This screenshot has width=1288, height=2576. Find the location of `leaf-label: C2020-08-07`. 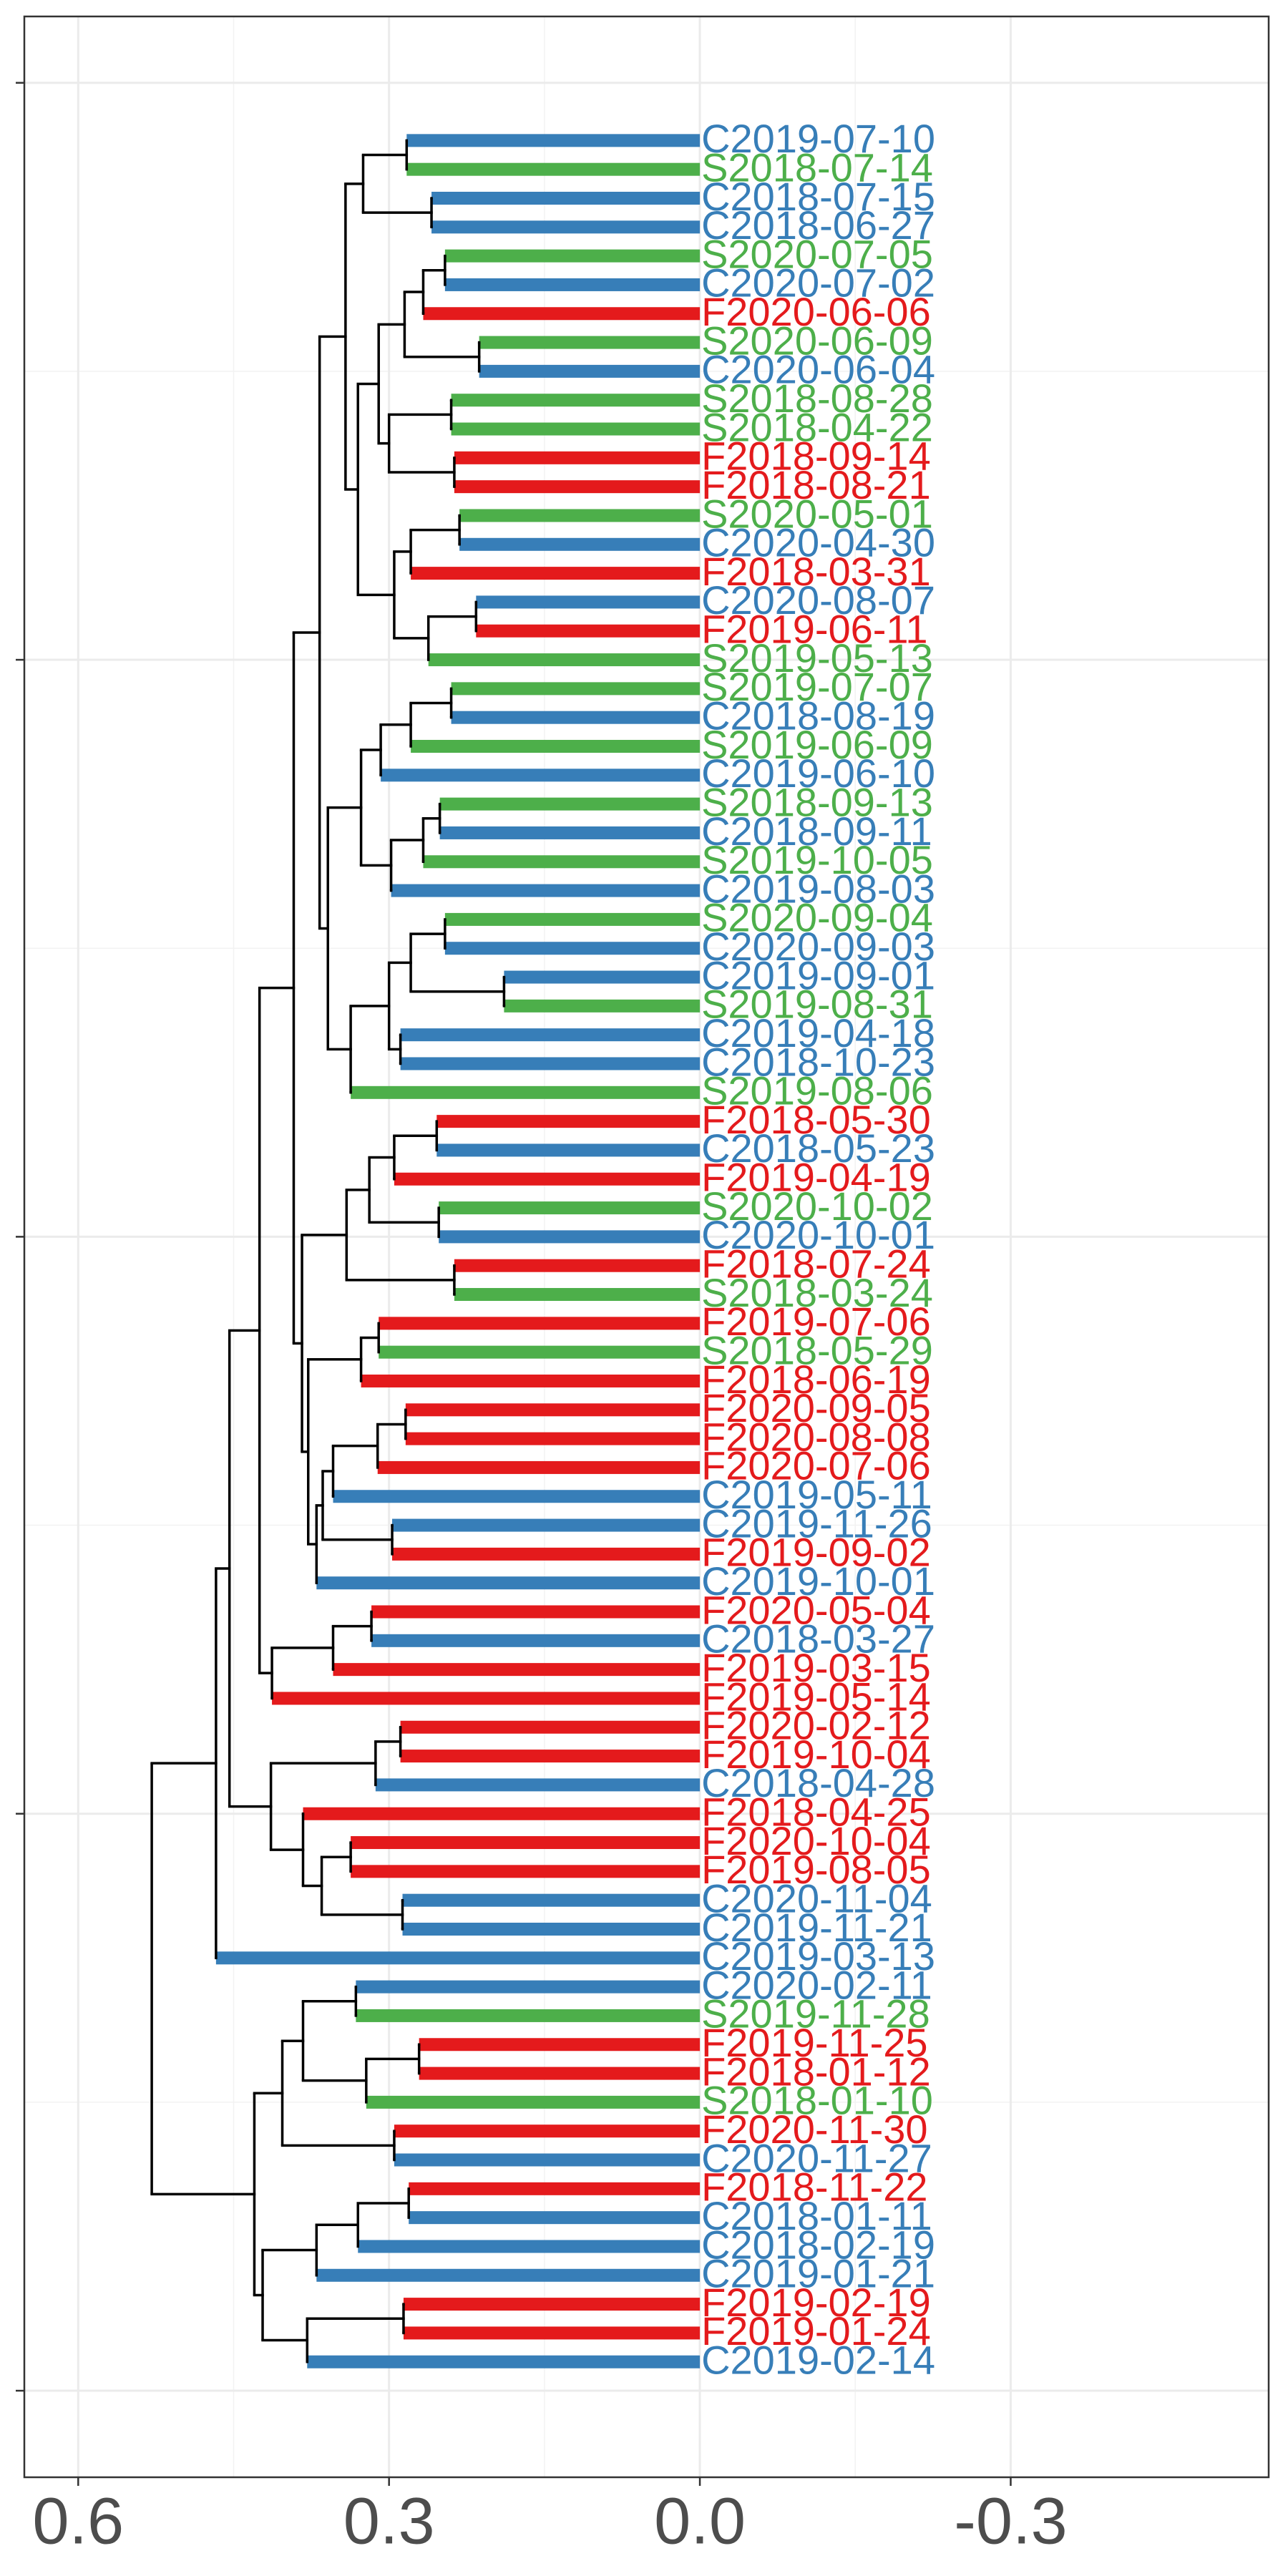

leaf-label: C2020-08-07 is located at coordinates (818, 600).